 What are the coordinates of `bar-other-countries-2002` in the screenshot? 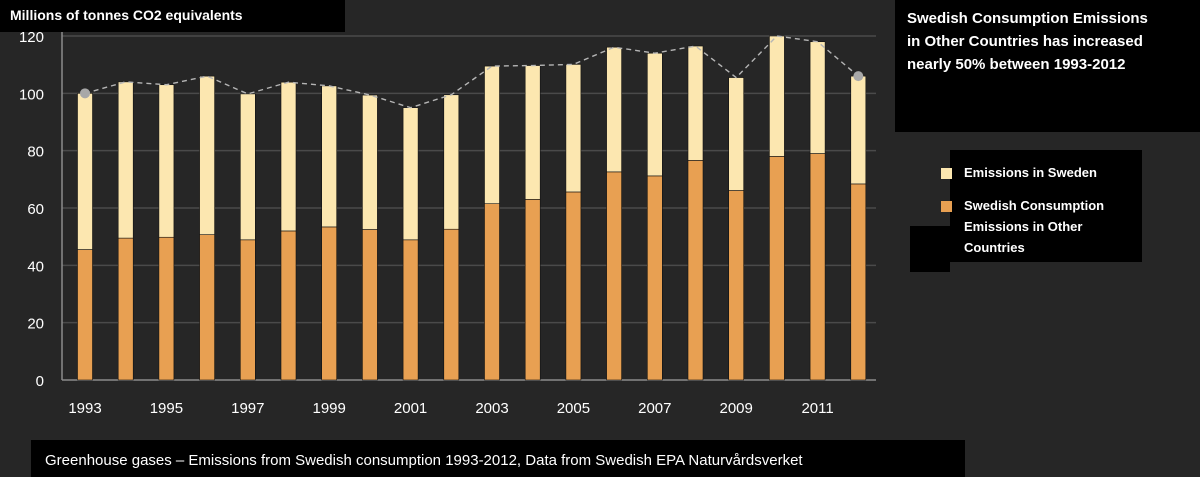 It's located at (451, 304).